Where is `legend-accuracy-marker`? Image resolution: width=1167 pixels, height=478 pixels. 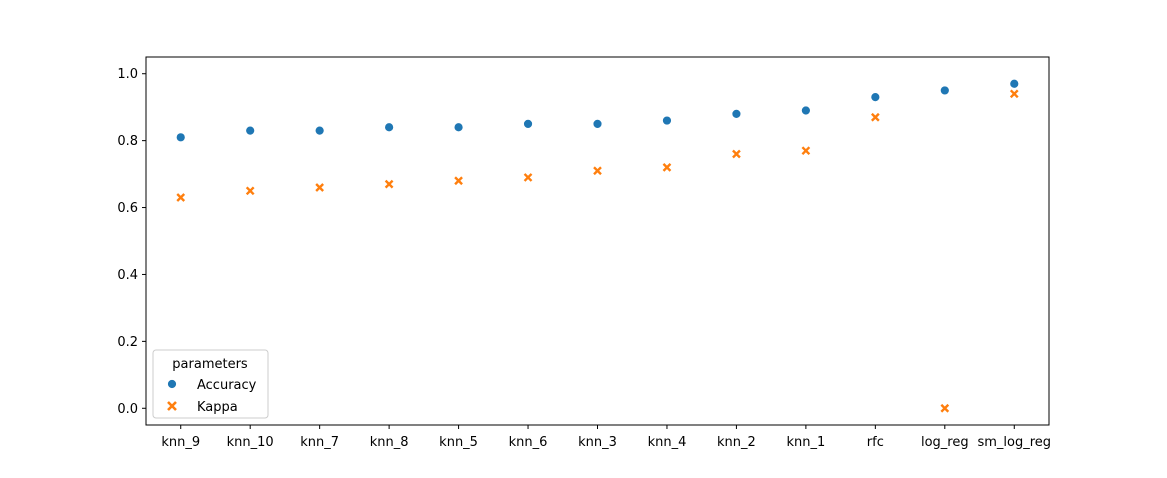
legend-accuracy-marker is located at coordinates (172, 384).